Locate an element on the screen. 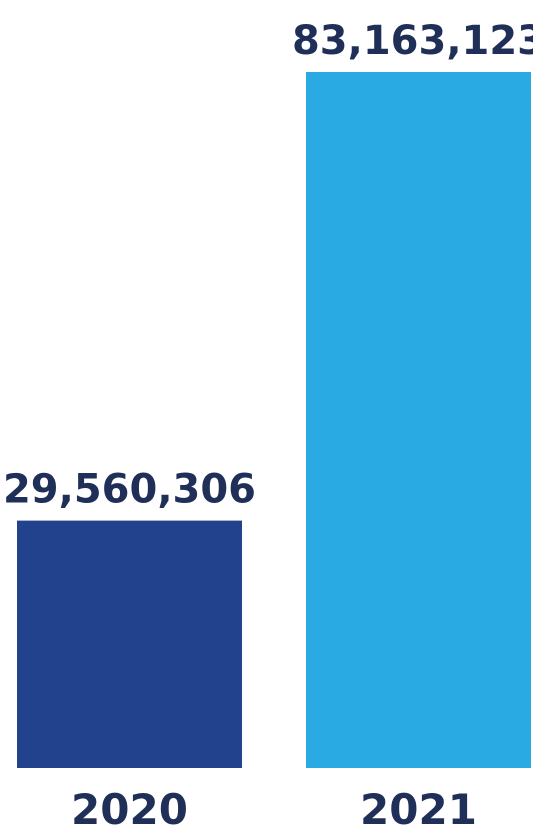 The image size is (533, 829). x-tick-label-2020: 2020 is located at coordinates (129, 807).